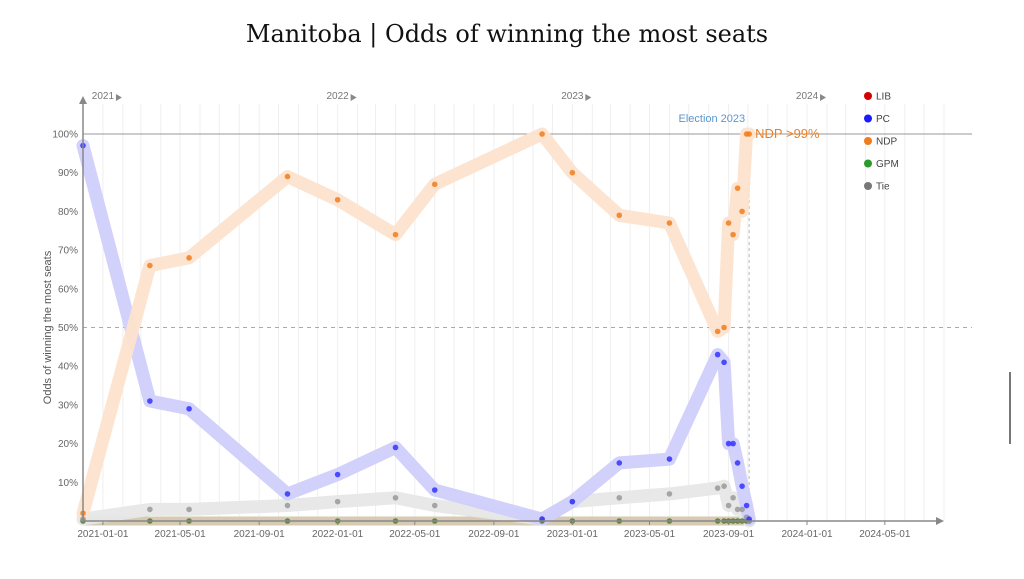  What do you see at coordinates (260, 534) in the screenshot?
I see `x-tick-label: 2021-09-01` at bounding box center [260, 534].